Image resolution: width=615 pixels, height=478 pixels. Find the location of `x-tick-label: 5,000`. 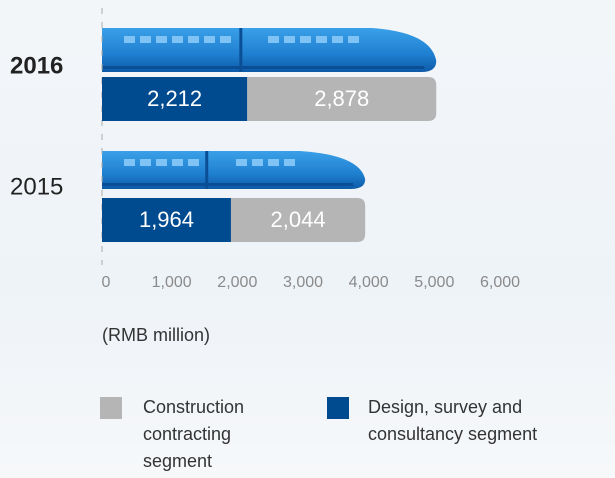

x-tick-label: 5,000 is located at coordinates (434, 282).